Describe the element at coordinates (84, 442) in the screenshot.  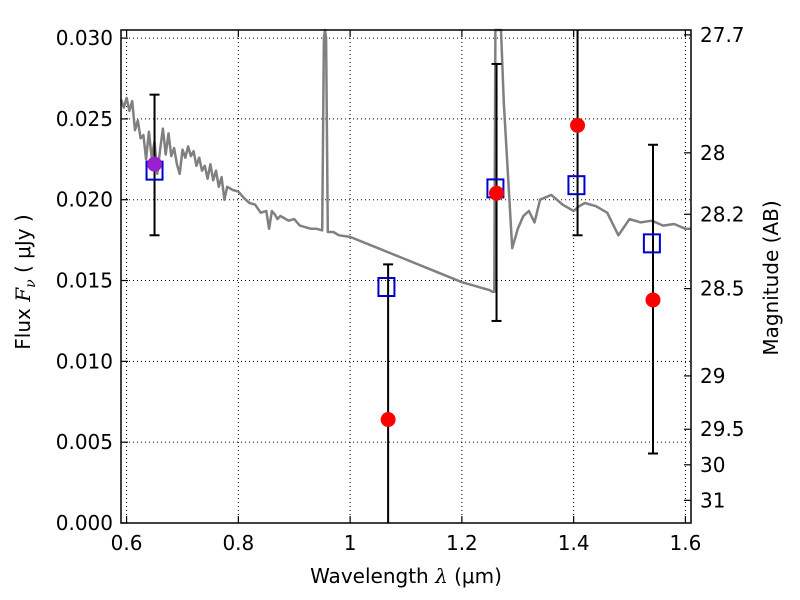
I see `y-tick-label: 0.005` at that location.